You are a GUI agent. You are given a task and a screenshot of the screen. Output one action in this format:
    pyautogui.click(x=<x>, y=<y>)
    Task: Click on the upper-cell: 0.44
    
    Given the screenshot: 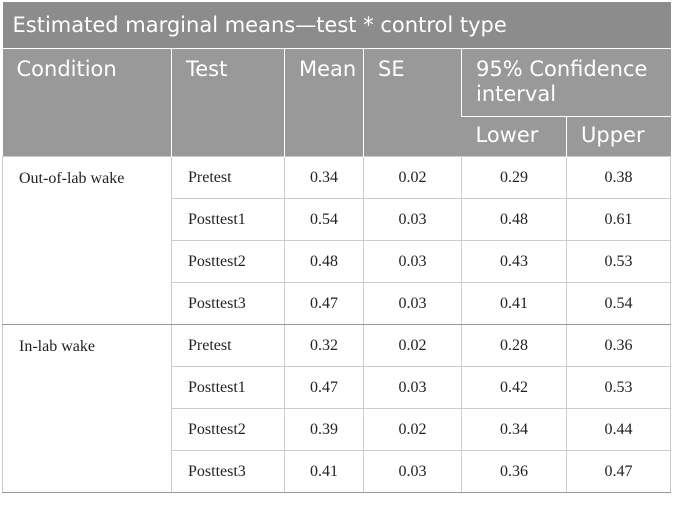 What is the action you would take?
    pyautogui.click(x=618, y=429)
    